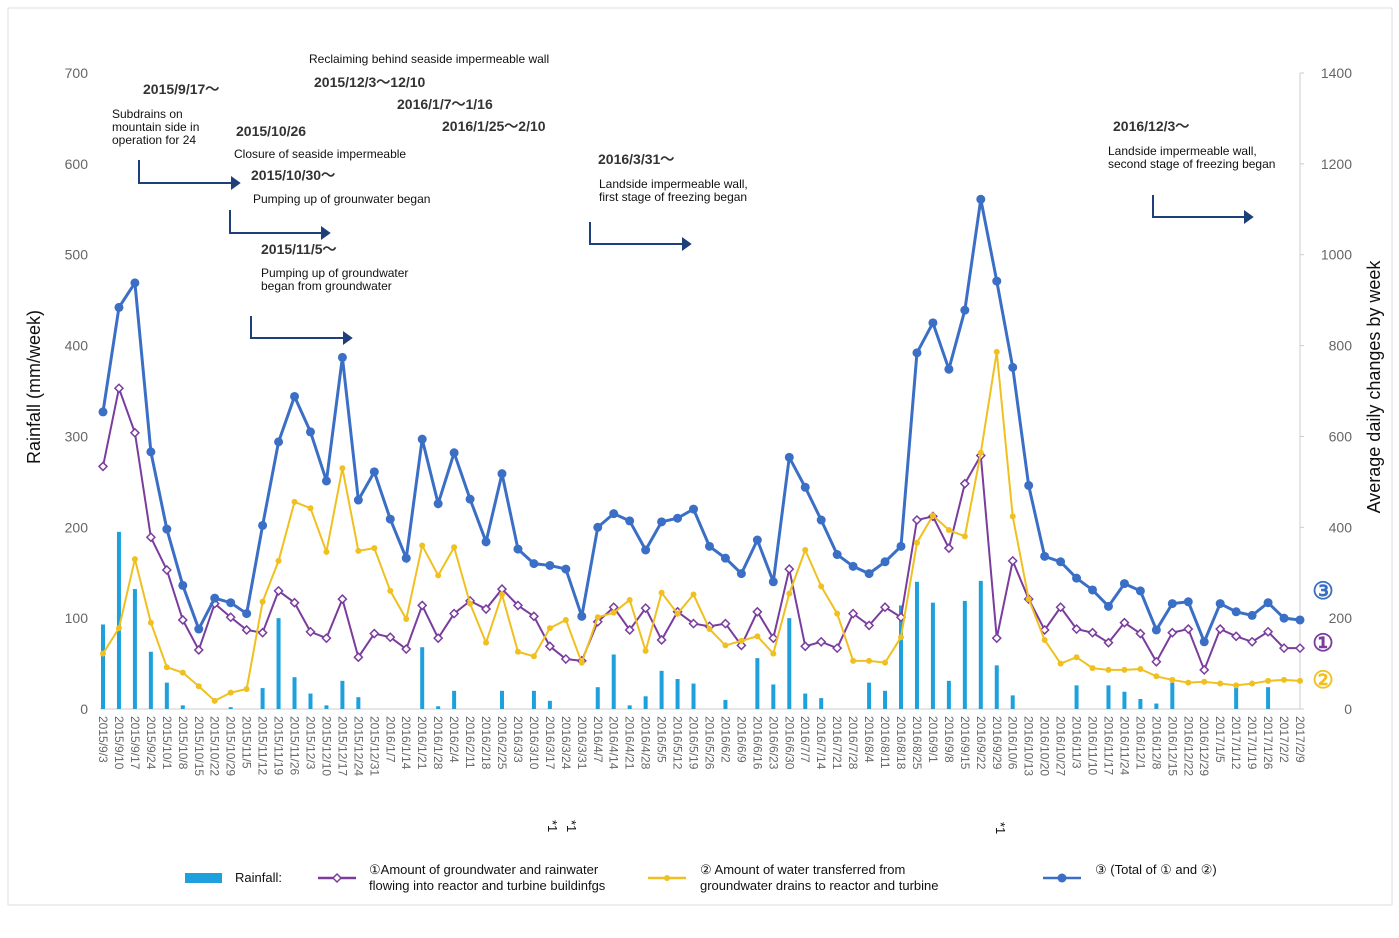 This screenshot has width=1399, height=938. What do you see at coordinates (997, 743) in the screenshot?
I see `x-tick-label: 2016/9/29` at bounding box center [997, 743].